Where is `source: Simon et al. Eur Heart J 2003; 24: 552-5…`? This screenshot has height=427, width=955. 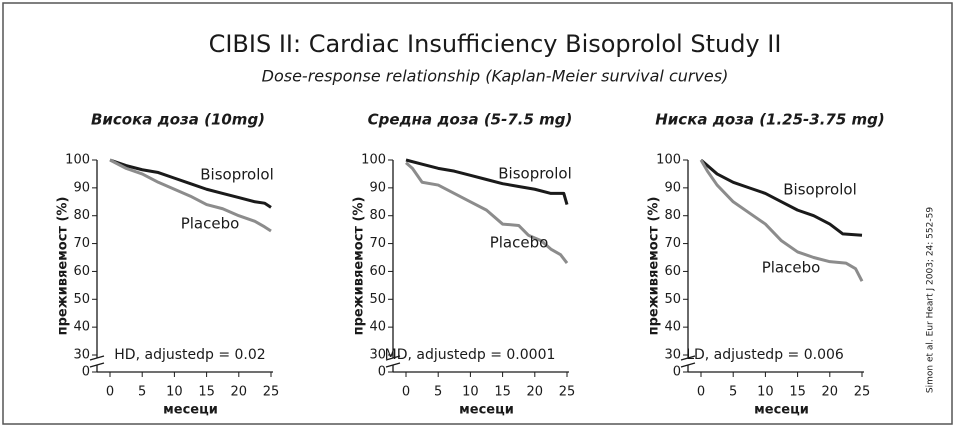
source: Simon et al. Eur Heart J 2003; 24: 552-5… is located at coordinates (931, 300).